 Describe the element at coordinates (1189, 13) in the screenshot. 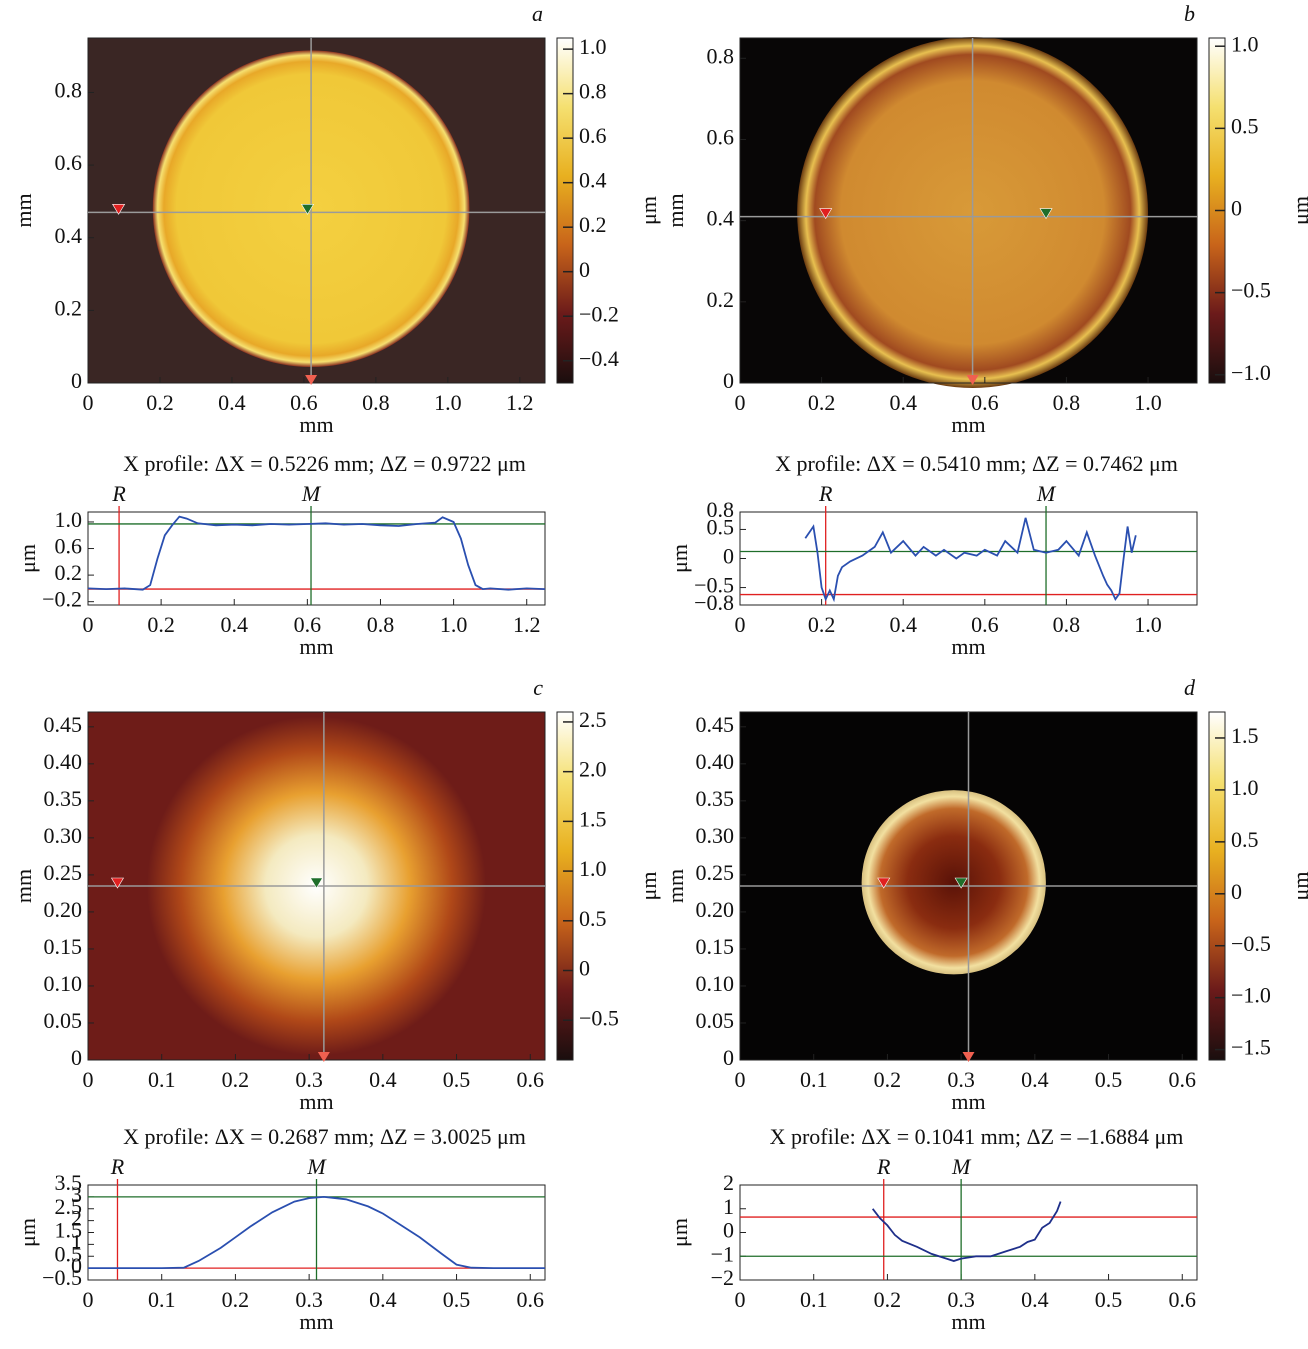

I see `panel-label: b` at that location.